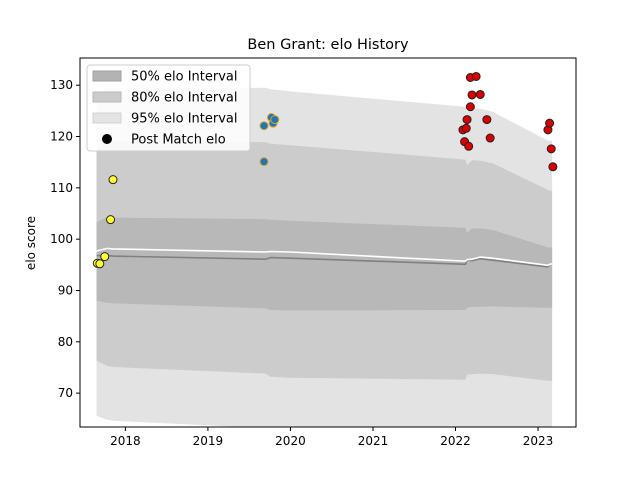  Describe the element at coordinates (61, 137) in the screenshot. I see `y-tick-label: 120` at that location.